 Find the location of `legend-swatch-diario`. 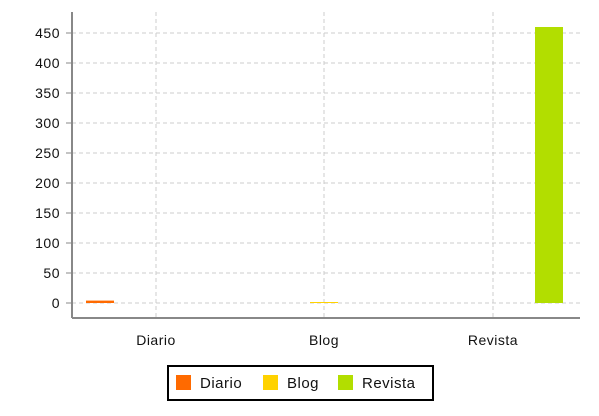

legend-swatch-diario is located at coordinates (183, 382).